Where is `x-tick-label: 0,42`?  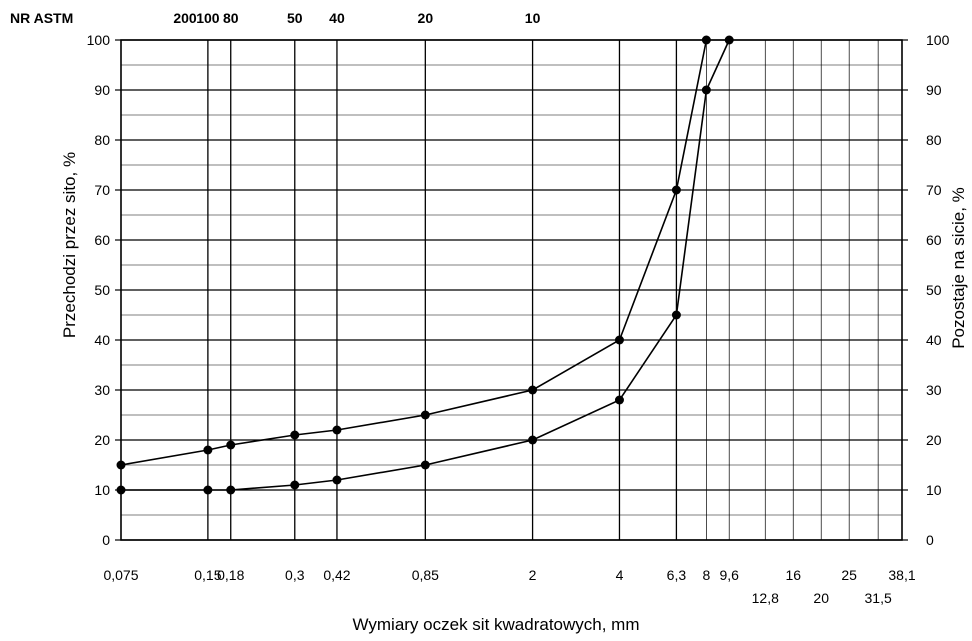 x-tick-label: 0,42 is located at coordinates (336, 575).